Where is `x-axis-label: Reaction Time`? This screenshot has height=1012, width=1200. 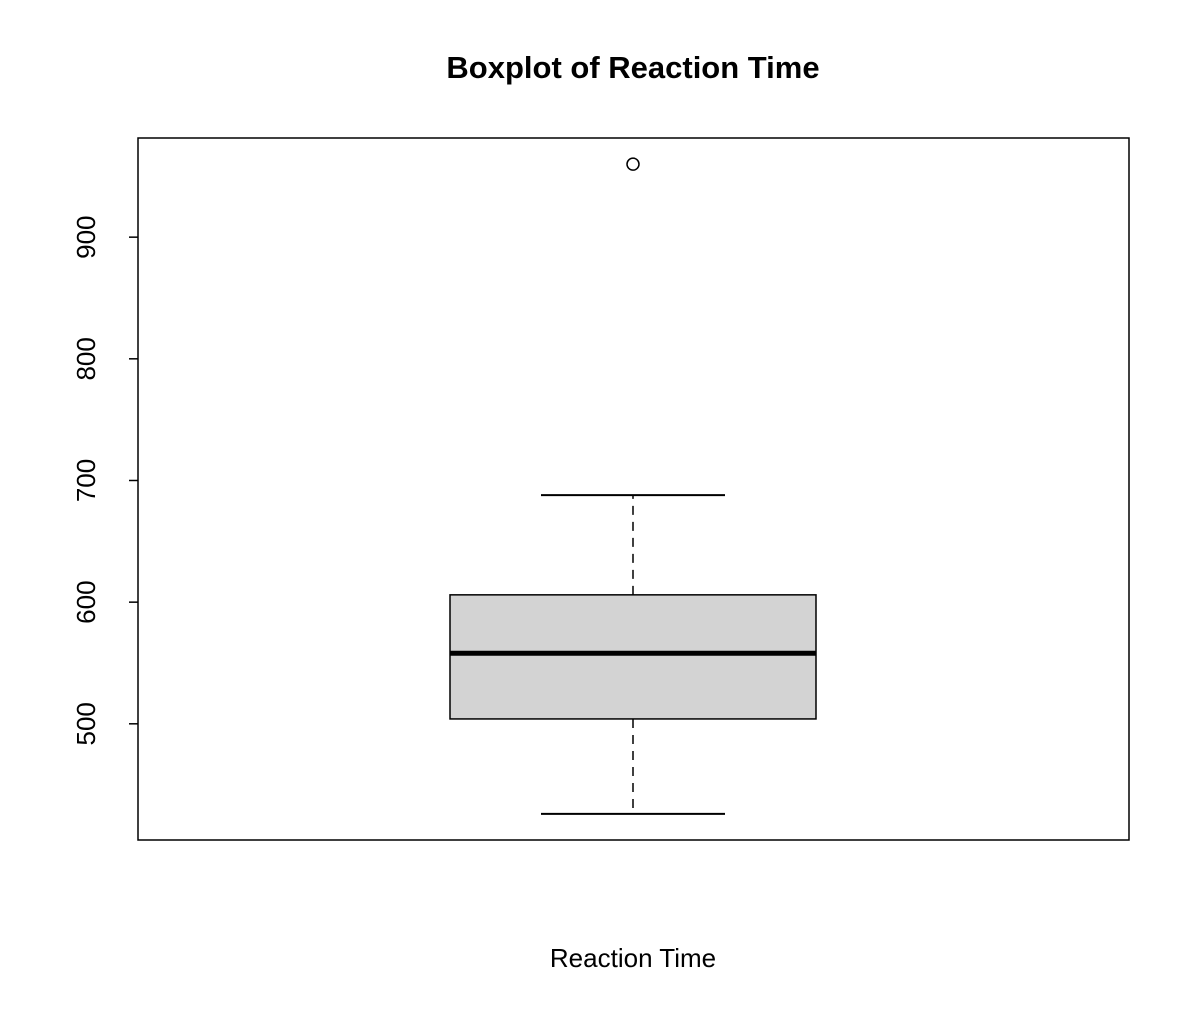
x-axis-label: Reaction Time is located at coordinates (633, 958).